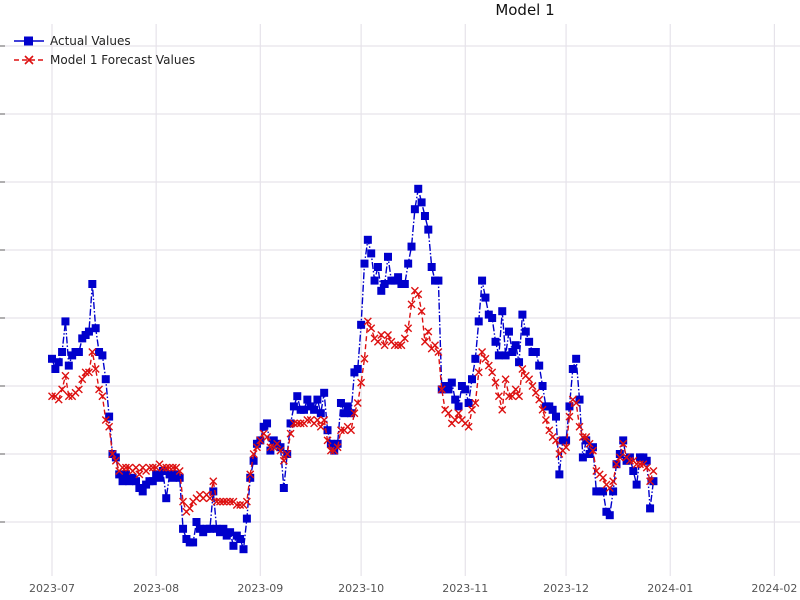 The image size is (800, 600). I want to click on legend-swatch-x-marker-icon, so click(29, 59).